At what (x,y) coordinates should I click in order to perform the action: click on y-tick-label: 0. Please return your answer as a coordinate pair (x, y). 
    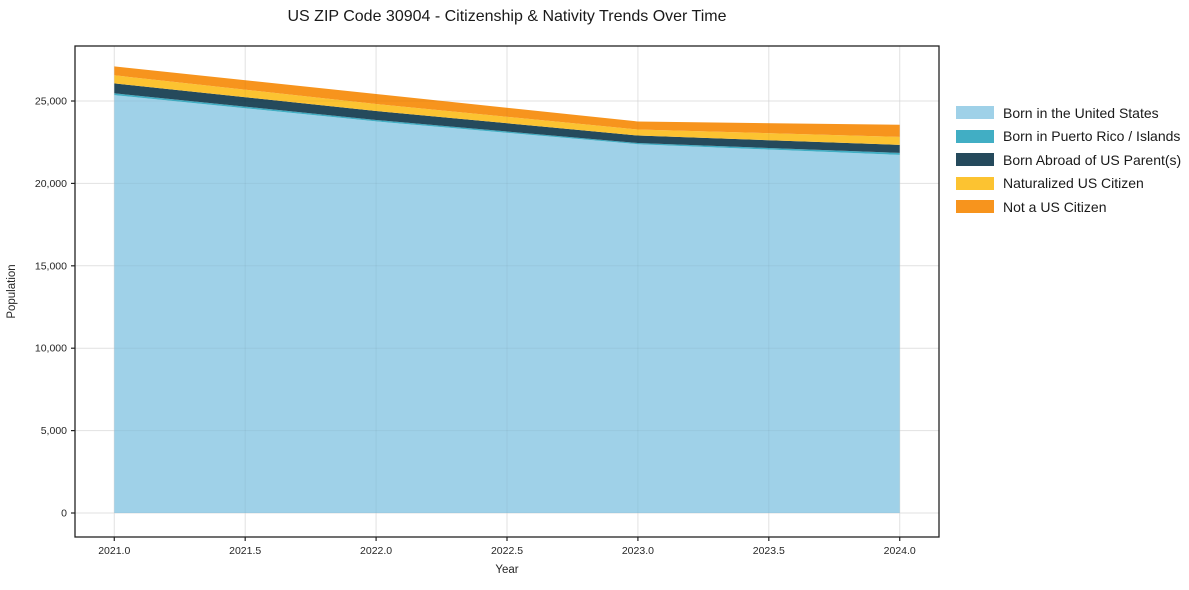
    Looking at the image, I should click on (64, 514).